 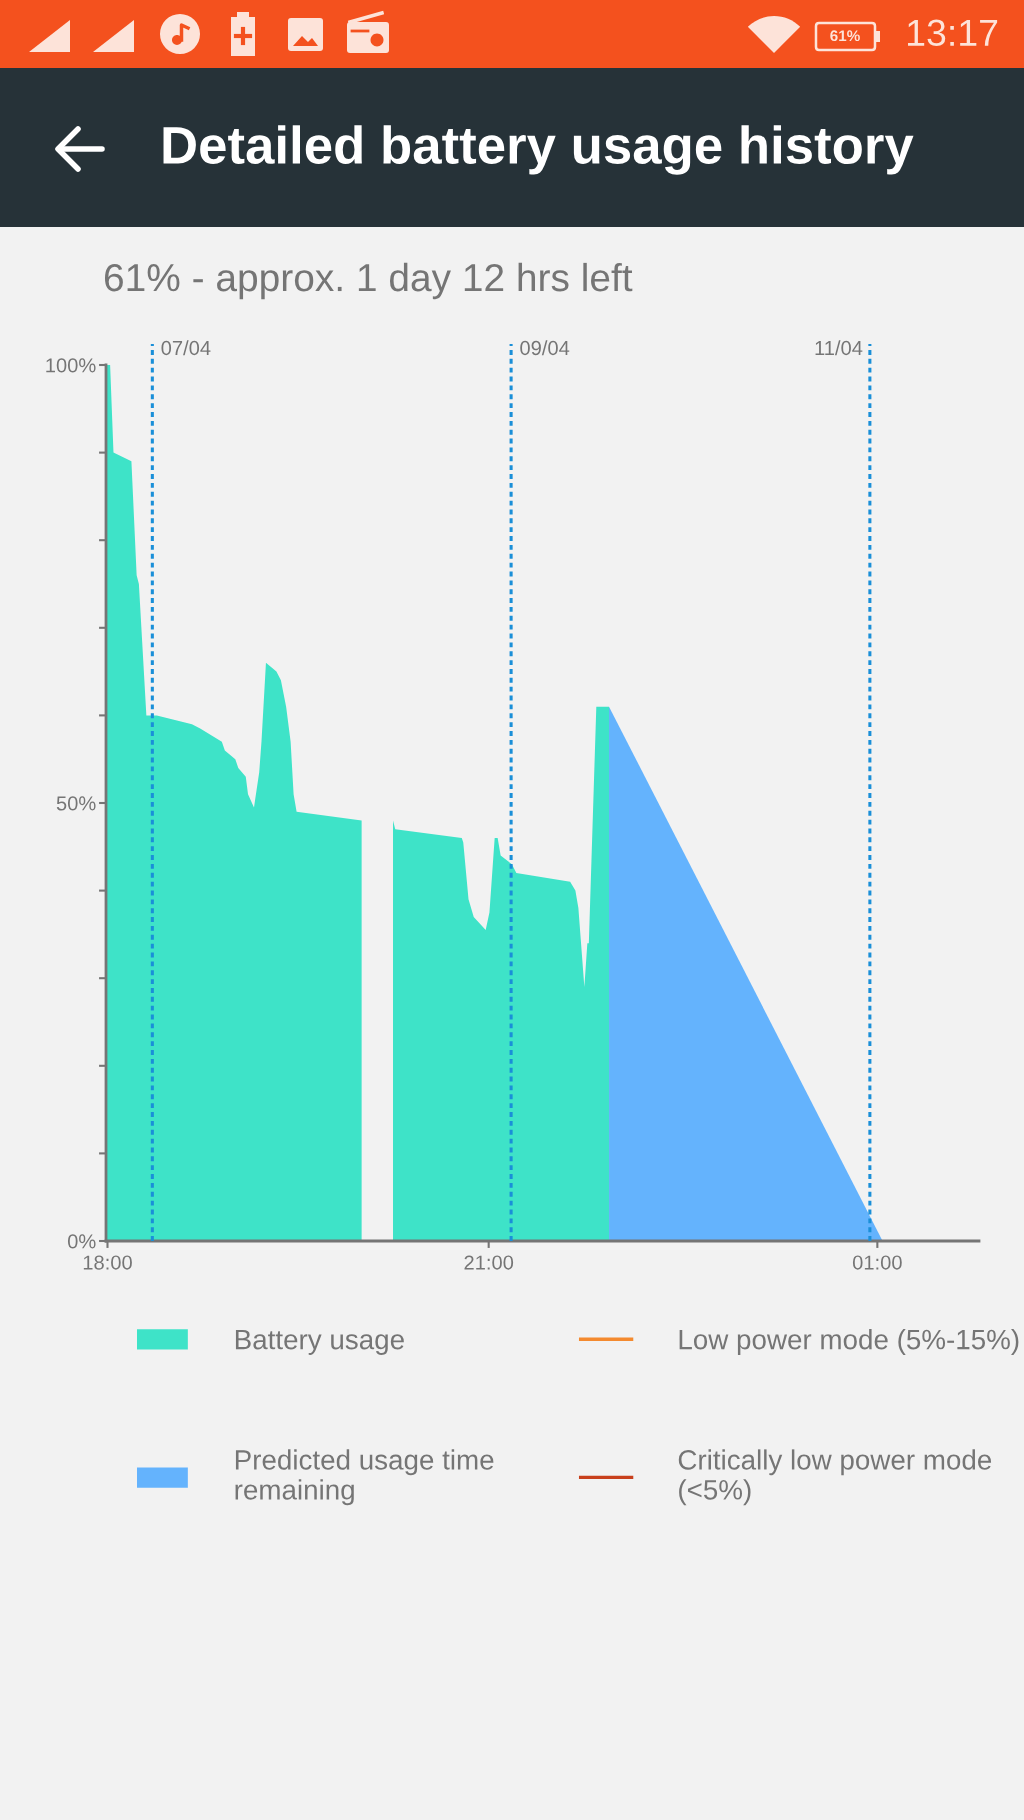 What do you see at coordinates (877, 1262) in the screenshot?
I see `x-tick-label: 01:00` at bounding box center [877, 1262].